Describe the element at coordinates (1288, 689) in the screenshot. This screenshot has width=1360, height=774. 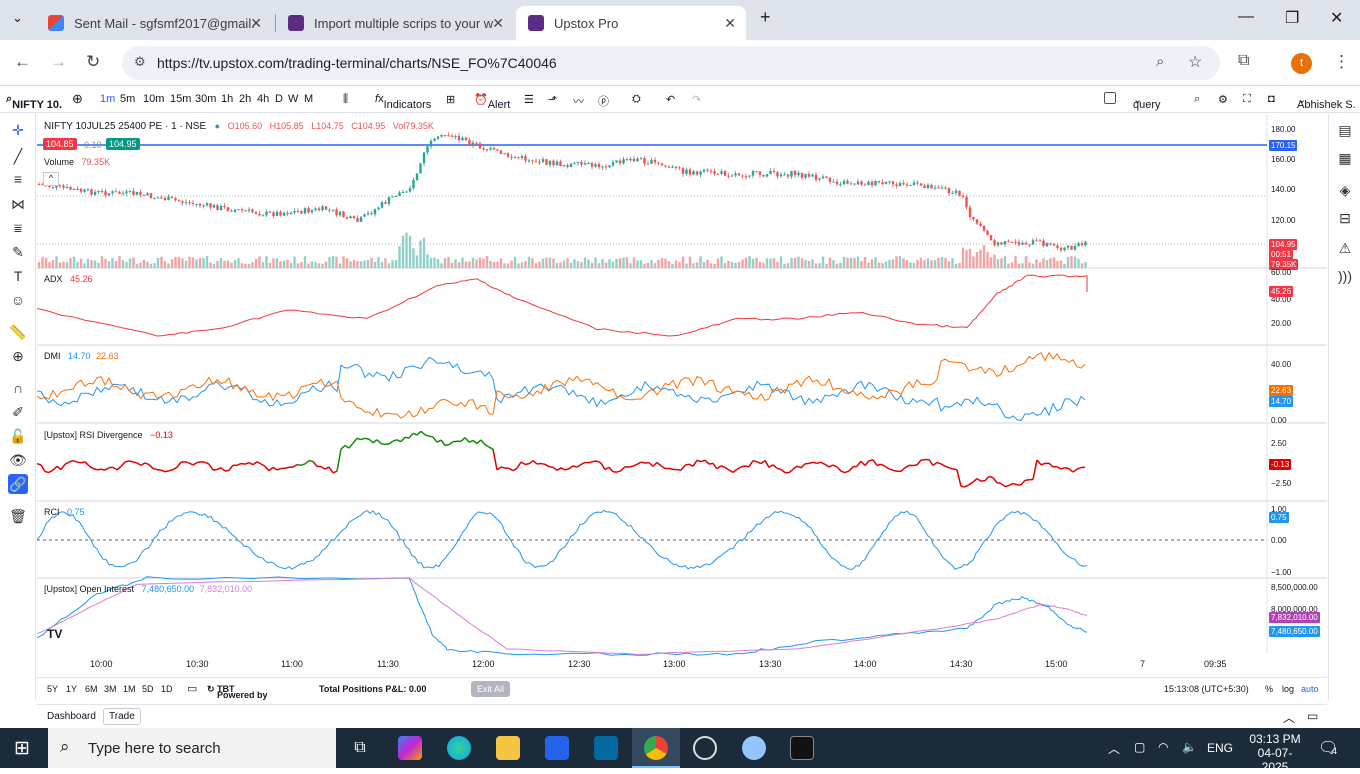
I see `log-toggle: log` at that location.